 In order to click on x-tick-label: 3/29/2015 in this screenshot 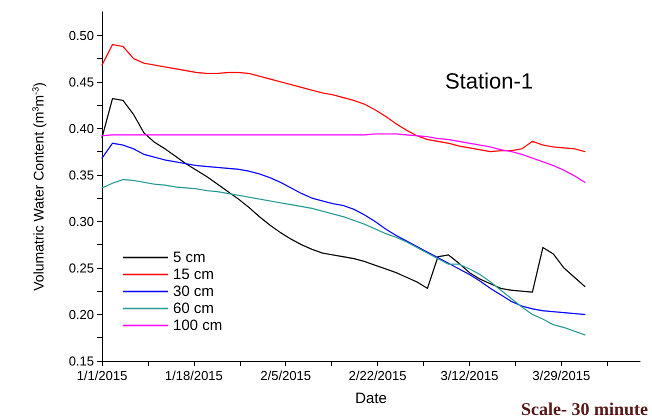, I will do `click(561, 375)`.